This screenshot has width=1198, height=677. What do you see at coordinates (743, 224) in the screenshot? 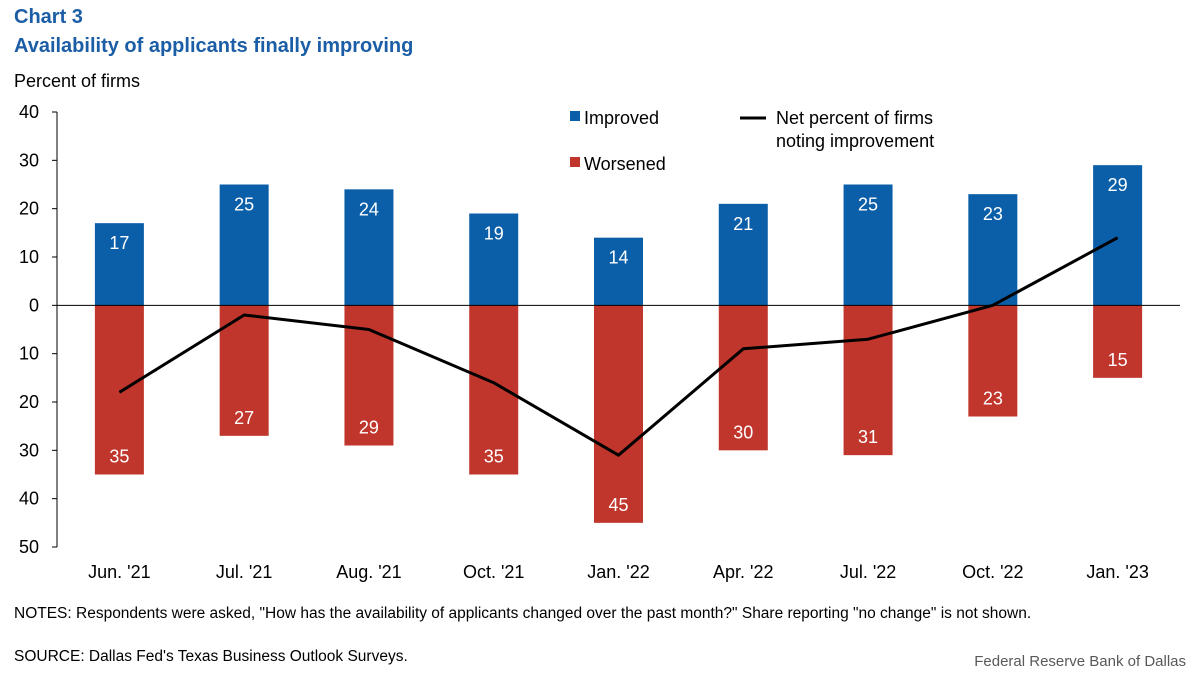
I see `data-label-improved: 21` at bounding box center [743, 224].